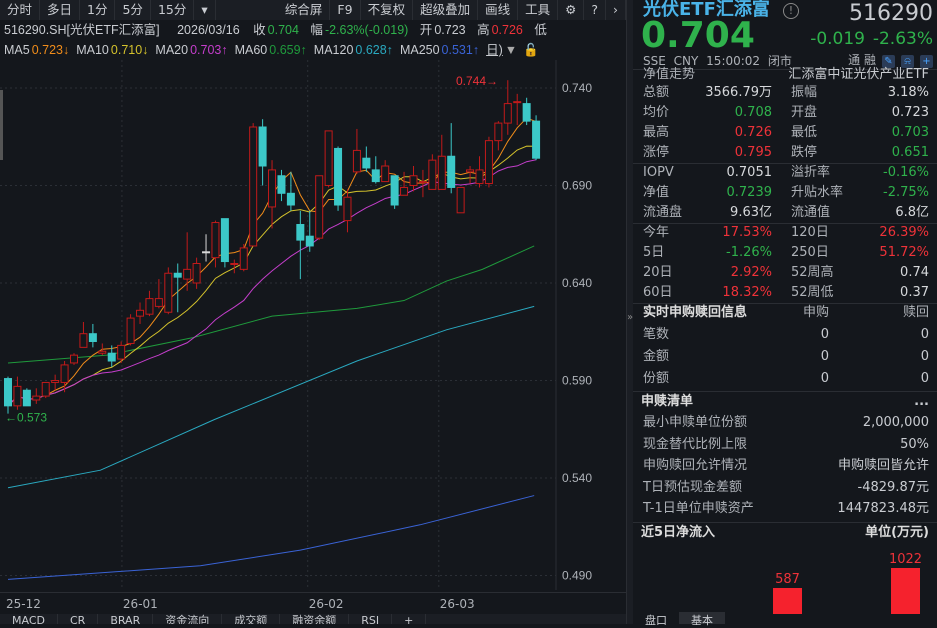 The height and width of the screenshot is (628, 937). Describe the element at coordinates (695, 444) in the screenshot. I see `creation-label: 现金替代比例上限` at that location.